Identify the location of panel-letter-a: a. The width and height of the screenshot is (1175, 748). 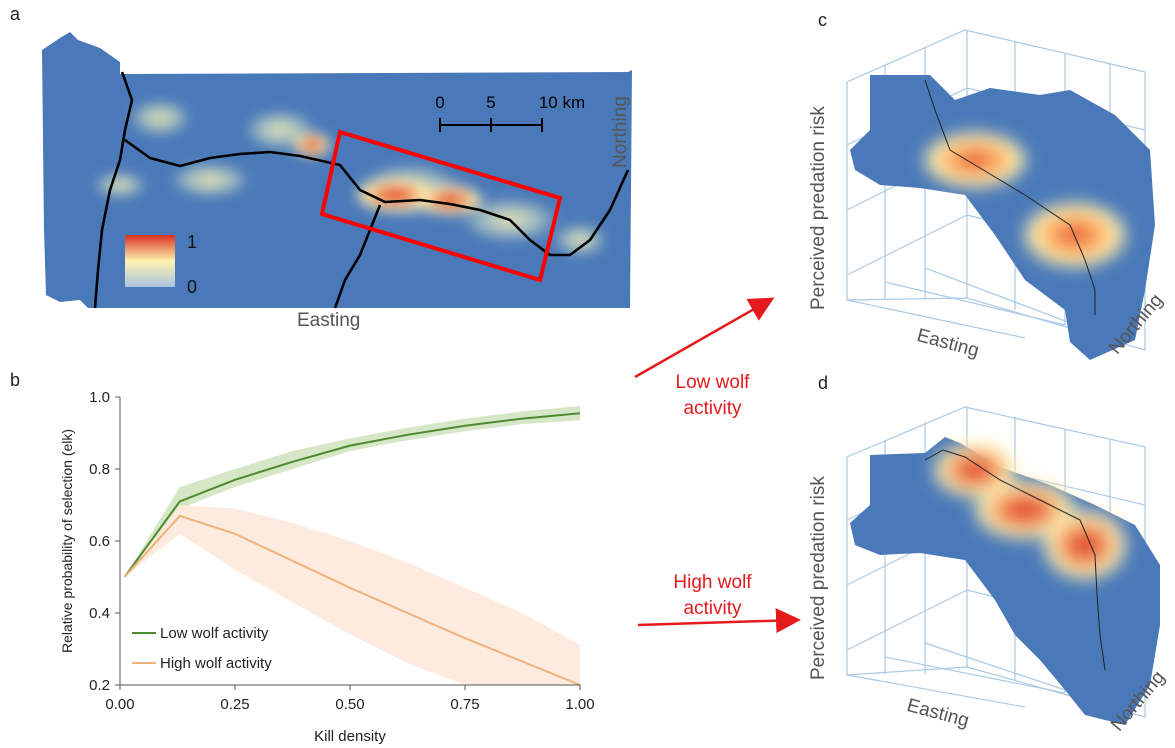
(15, 14).